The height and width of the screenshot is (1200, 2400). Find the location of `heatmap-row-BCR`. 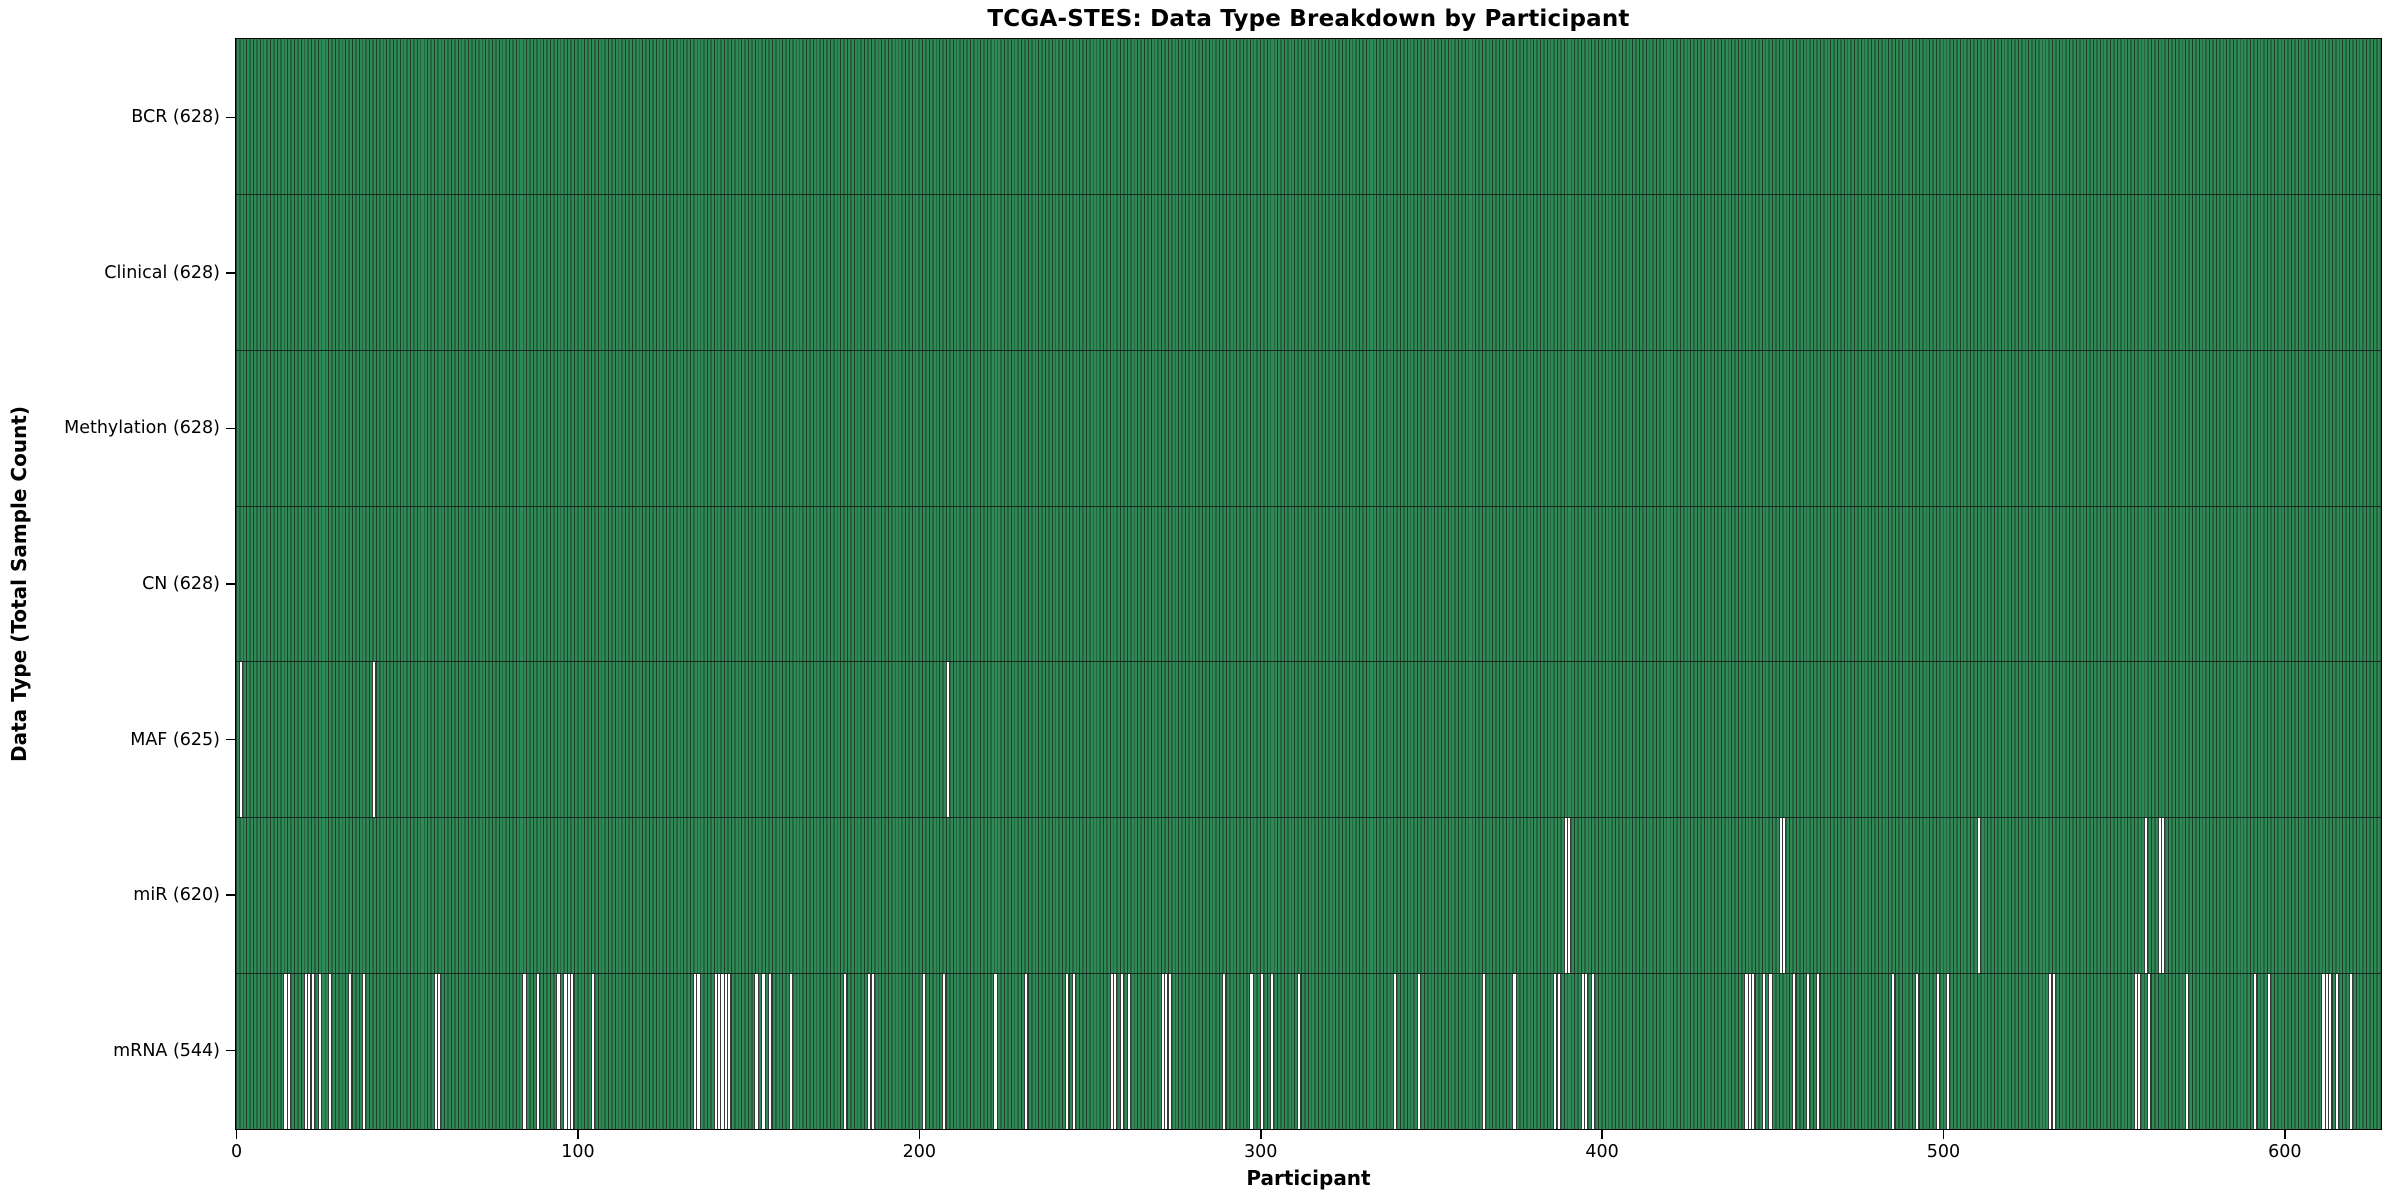

heatmap-row-BCR is located at coordinates (1308, 117).